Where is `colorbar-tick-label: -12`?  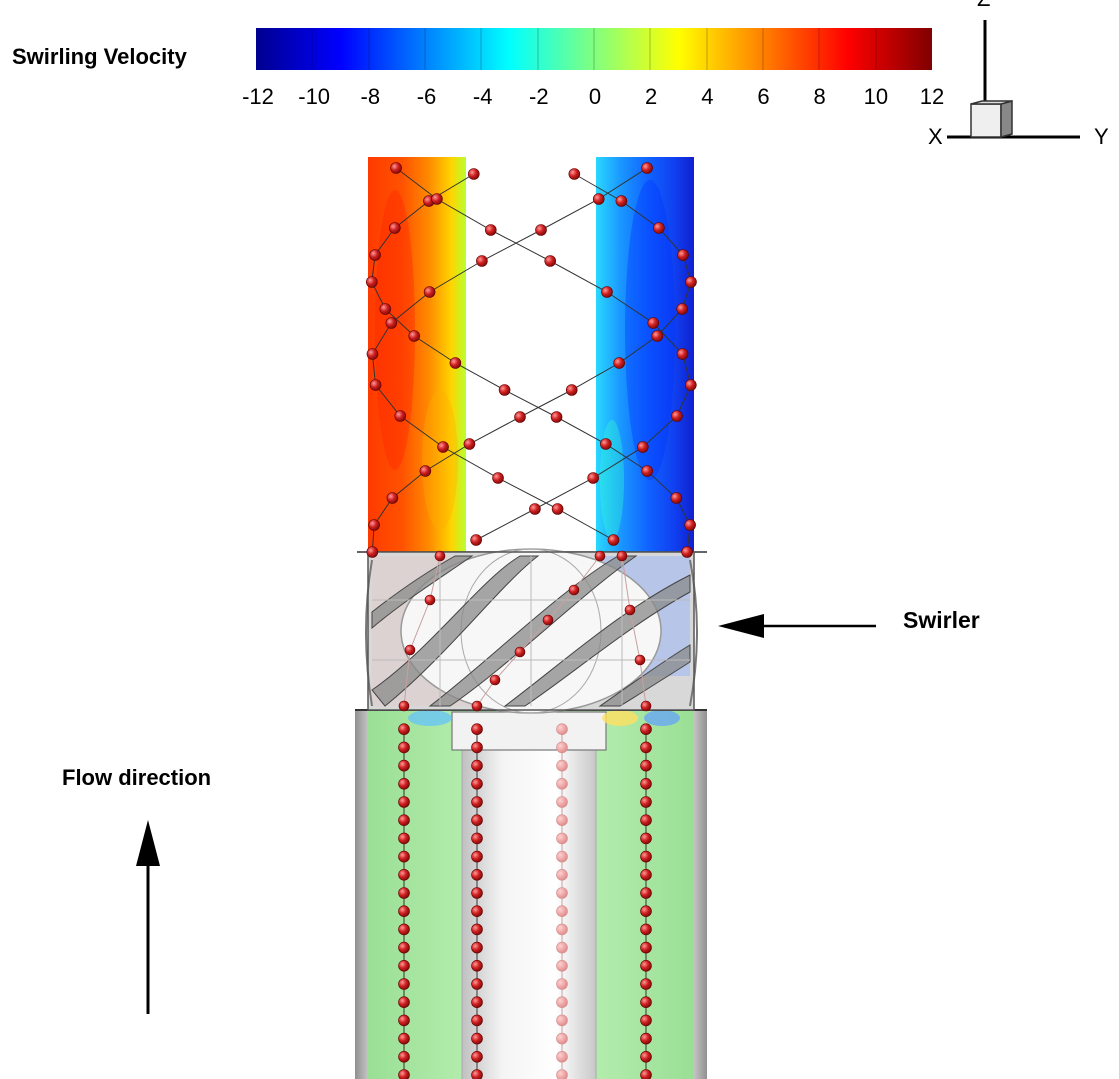 colorbar-tick-label: -12 is located at coordinates (258, 96).